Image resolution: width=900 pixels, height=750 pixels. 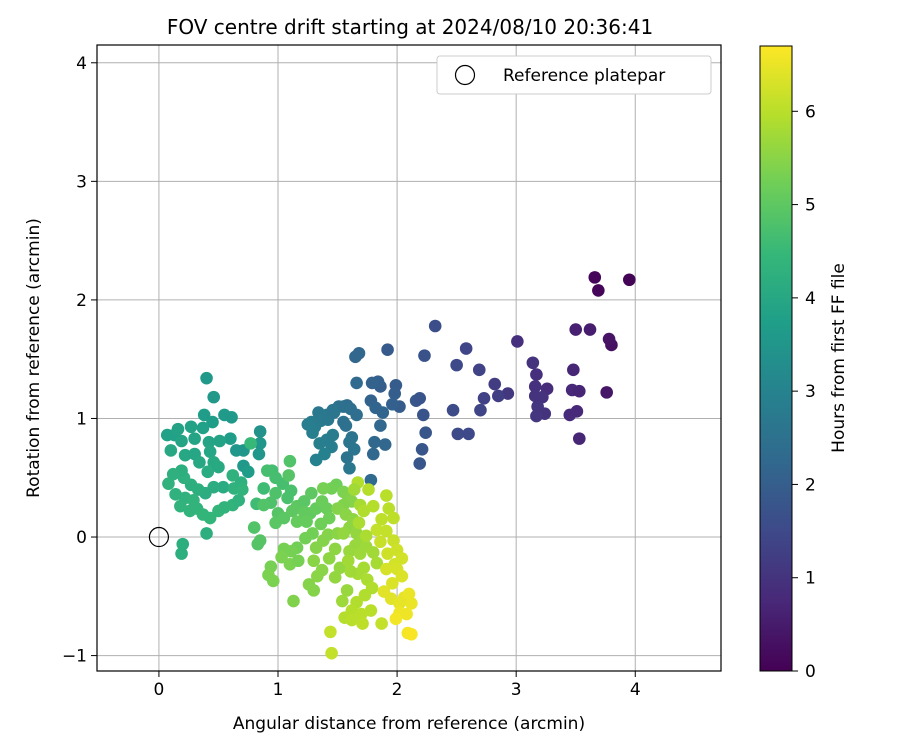 What do you see at coordinates (839, 358) in the screenshot?
I see `colorbar-label: Hours from first FF file` at bounding box center [839, 358].